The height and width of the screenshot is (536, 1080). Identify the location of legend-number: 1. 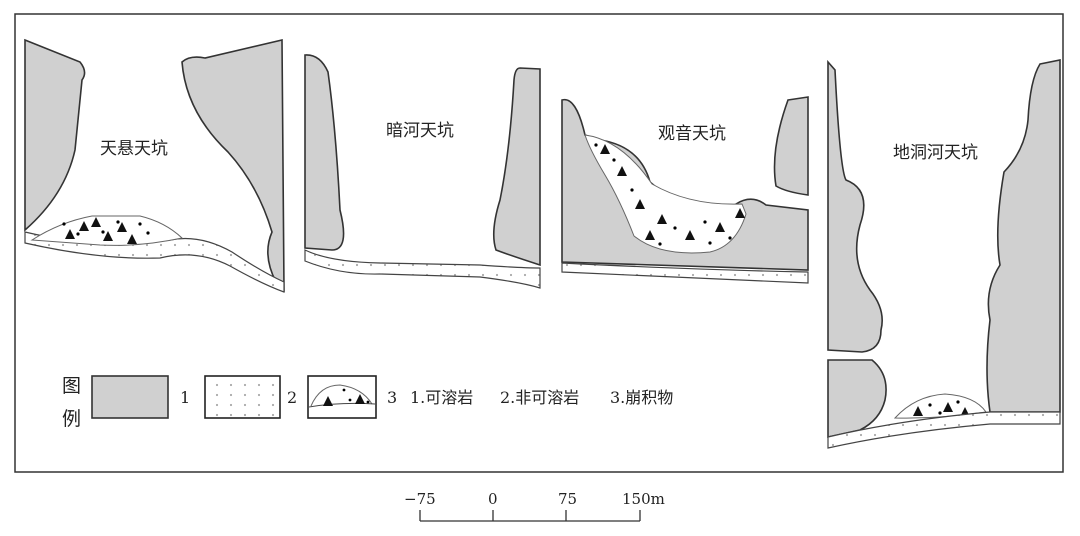
(185, 397).